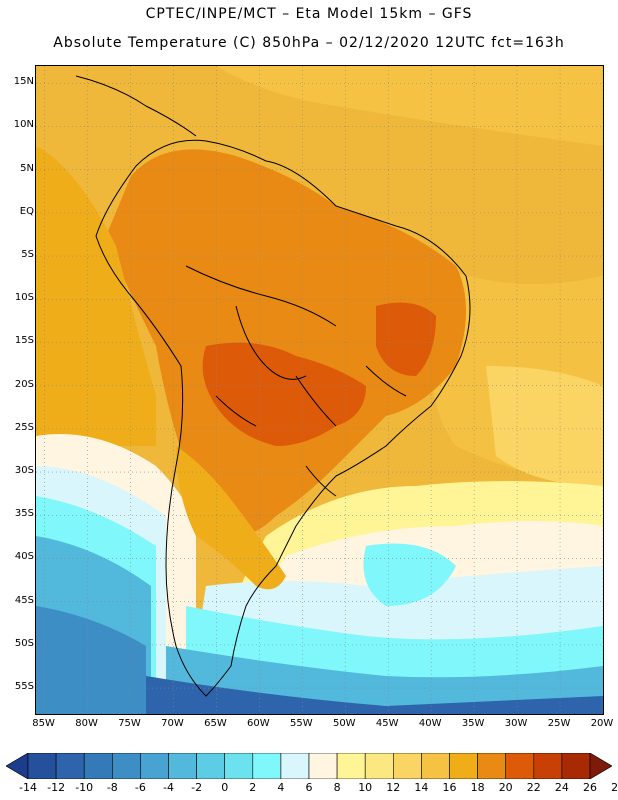 Image resolution: width=618 pixels, height=800 pixels. What do you see at coordinates (409, 106) in the screenshot?
I see `field-north-band` at bounding box center [409, 106].